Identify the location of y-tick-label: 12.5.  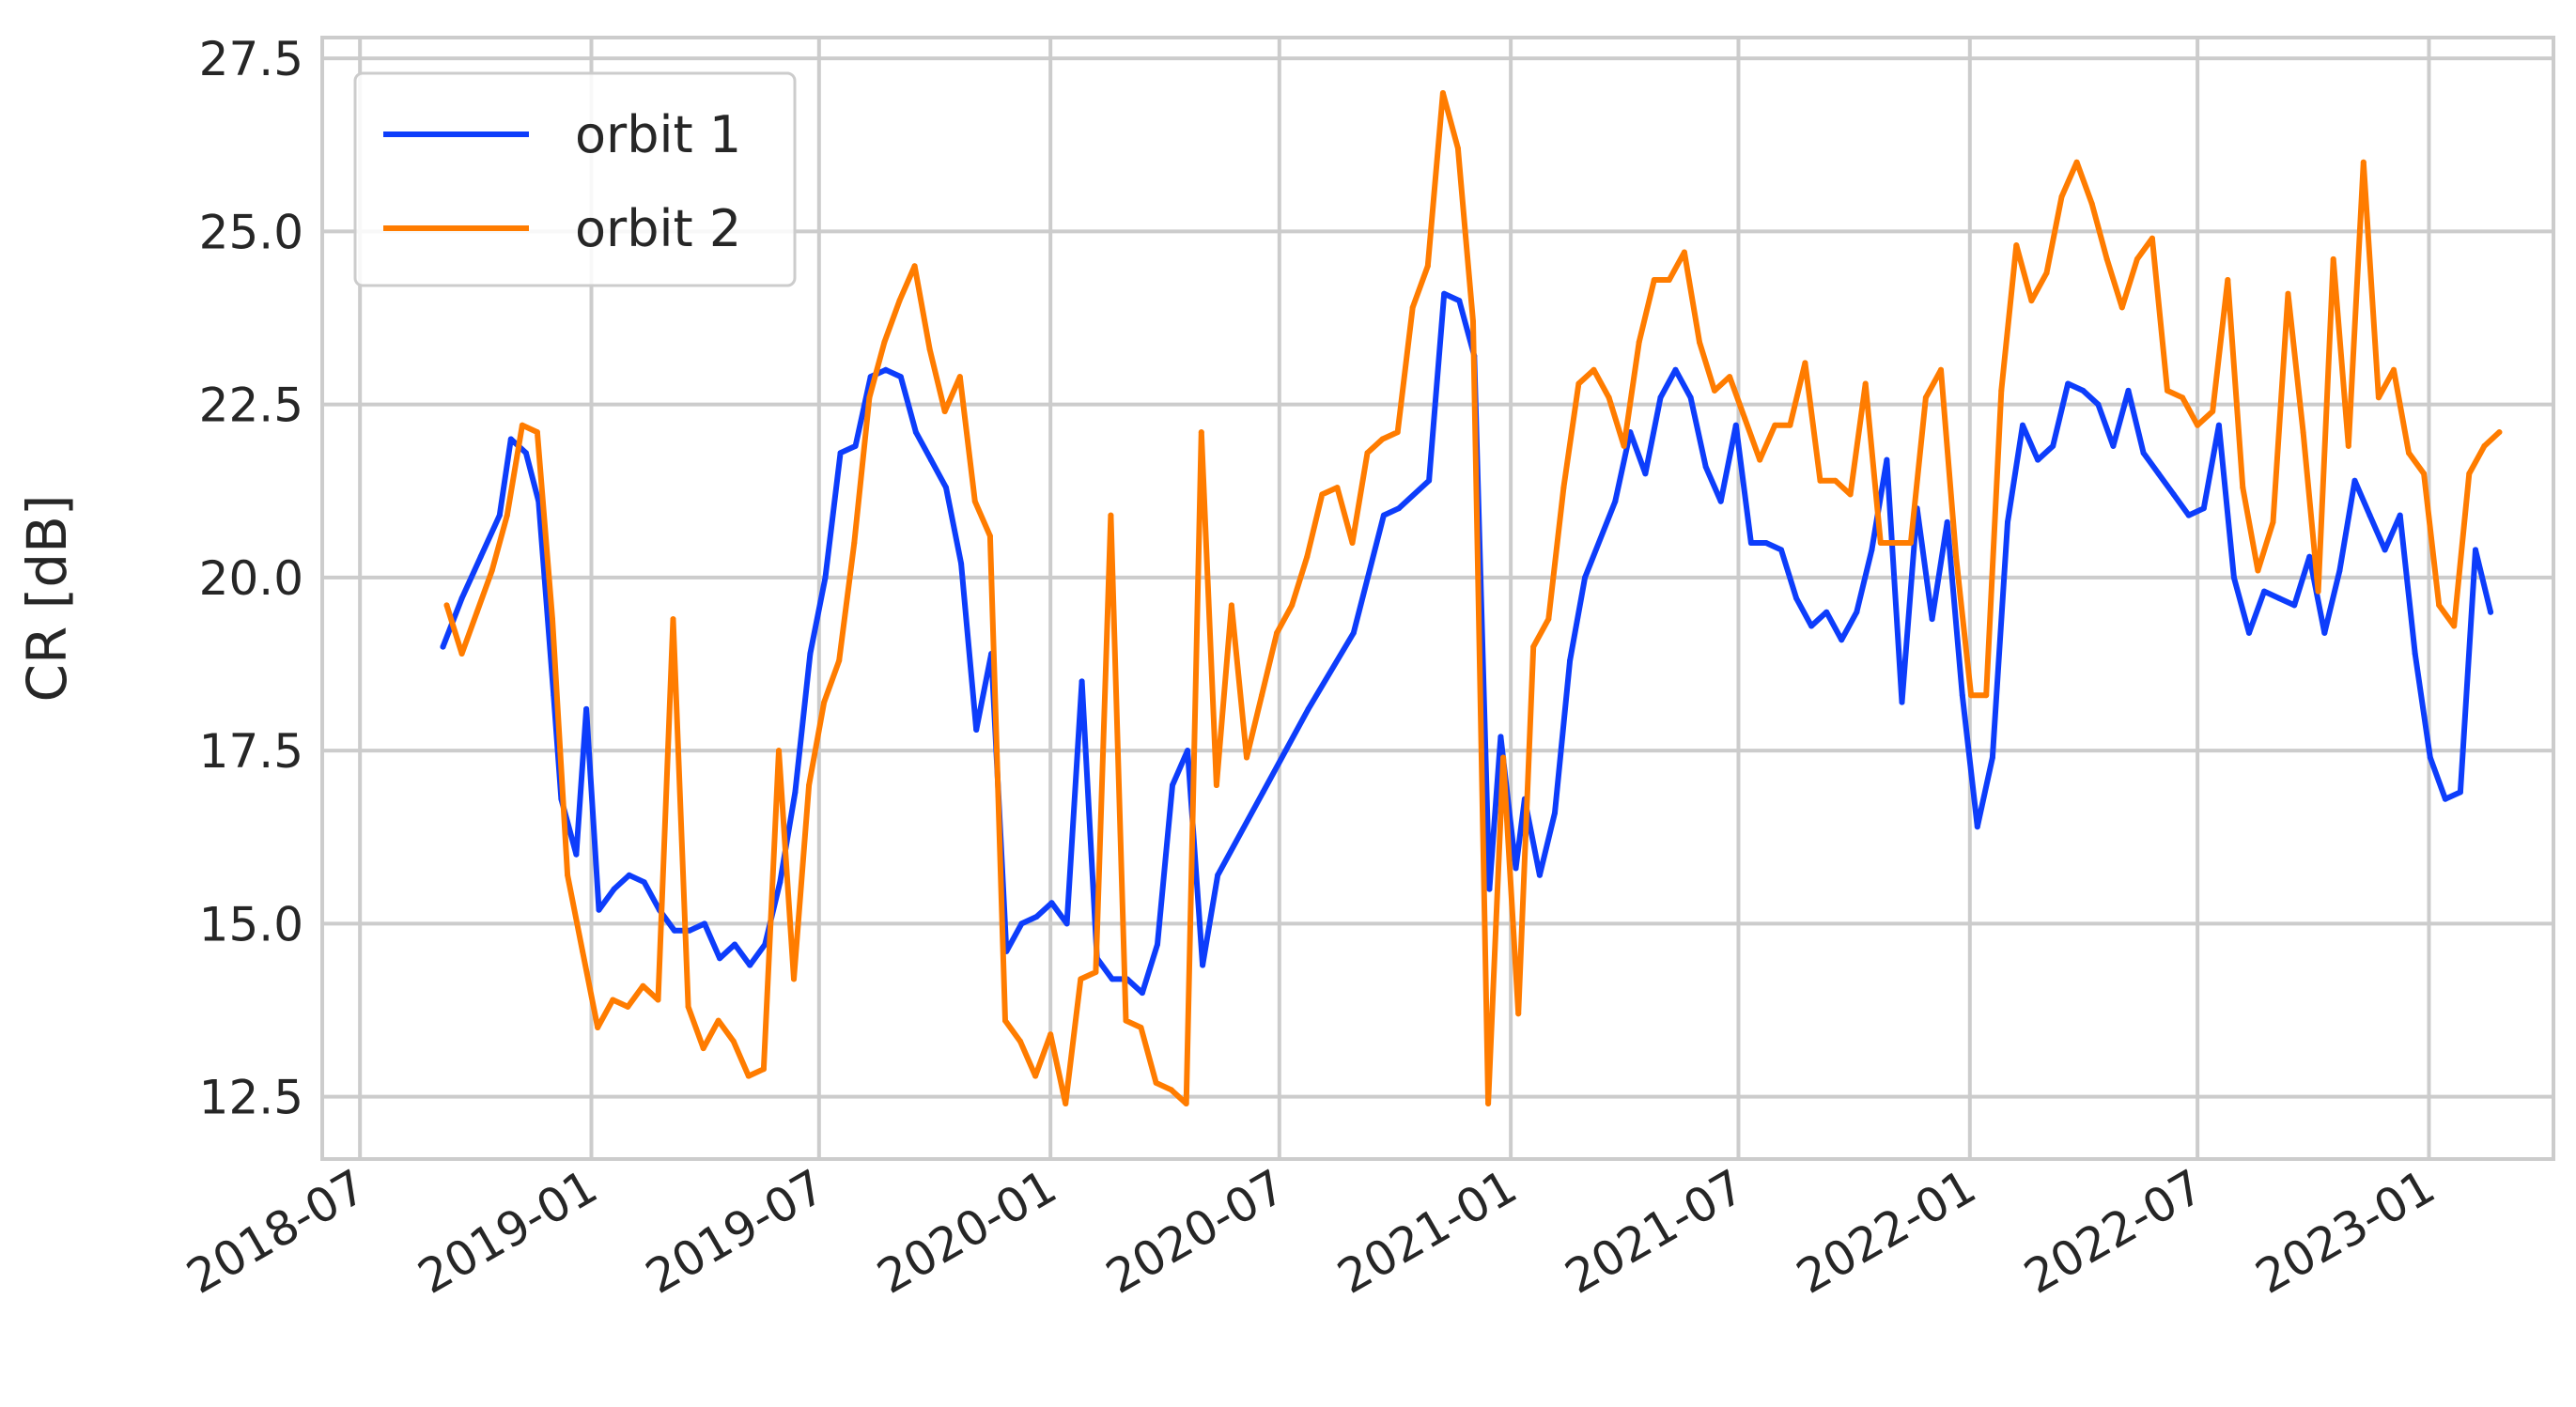
(251, 1098).